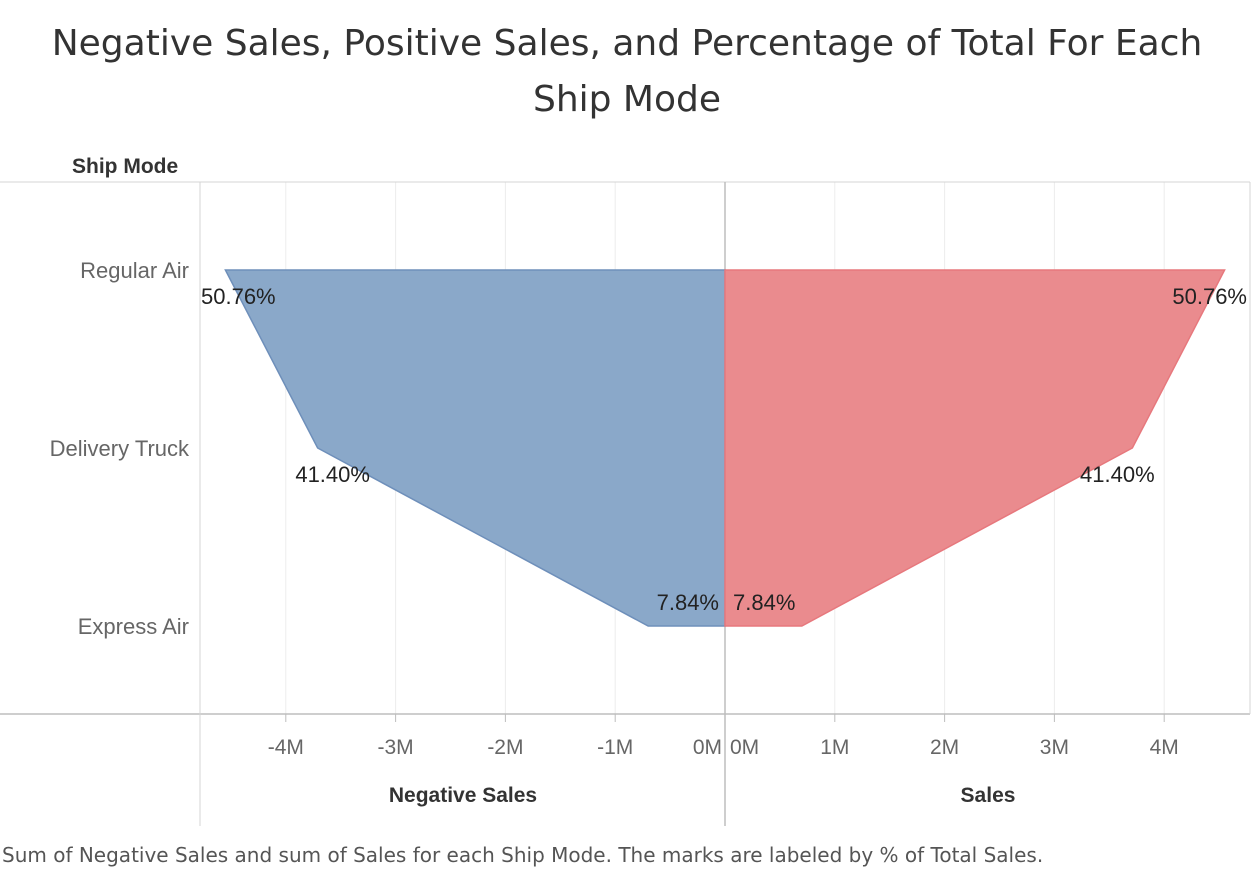 This screenshot has width=1254, height=876. I want to click on tick-label: 4M, so click(1164, 747).